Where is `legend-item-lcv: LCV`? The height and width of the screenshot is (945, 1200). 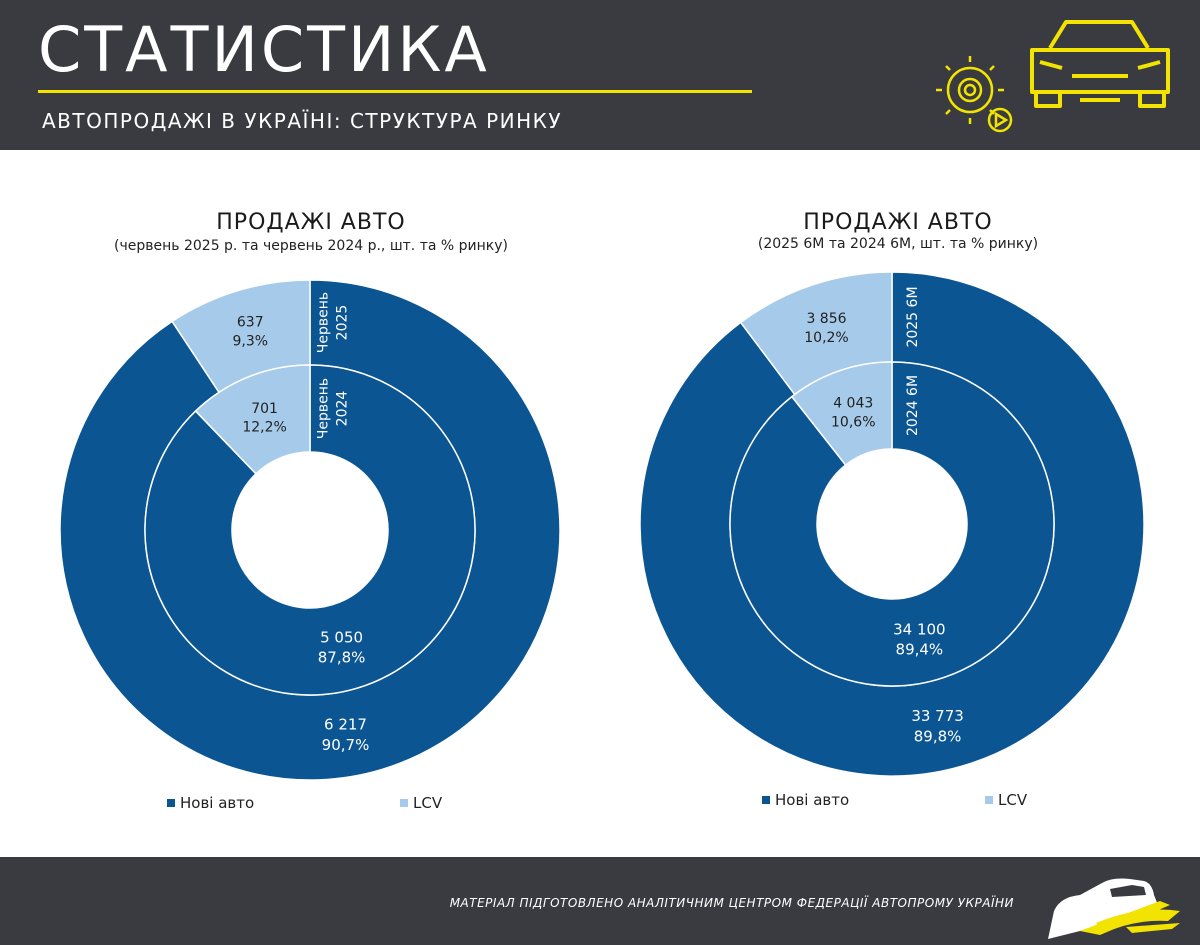
legend-item-lcv: LCV is located at coordinates (421, 803).